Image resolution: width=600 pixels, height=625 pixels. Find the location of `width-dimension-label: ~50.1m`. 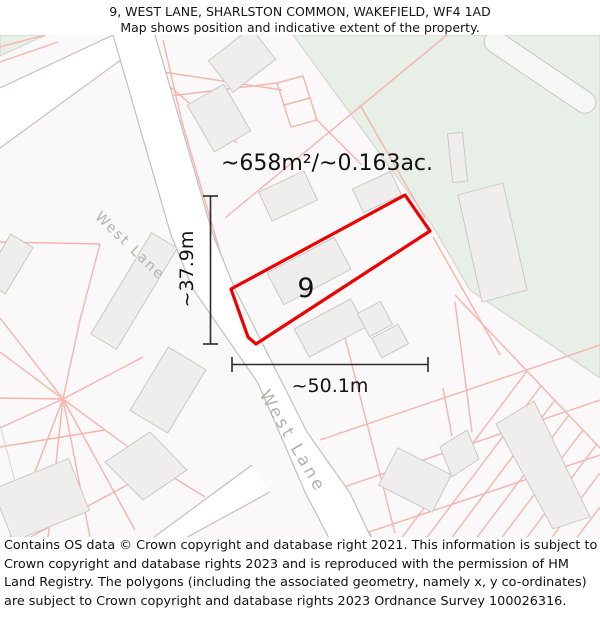

width-dimension-label: ~50.1m is located at coordinates (330, 386).